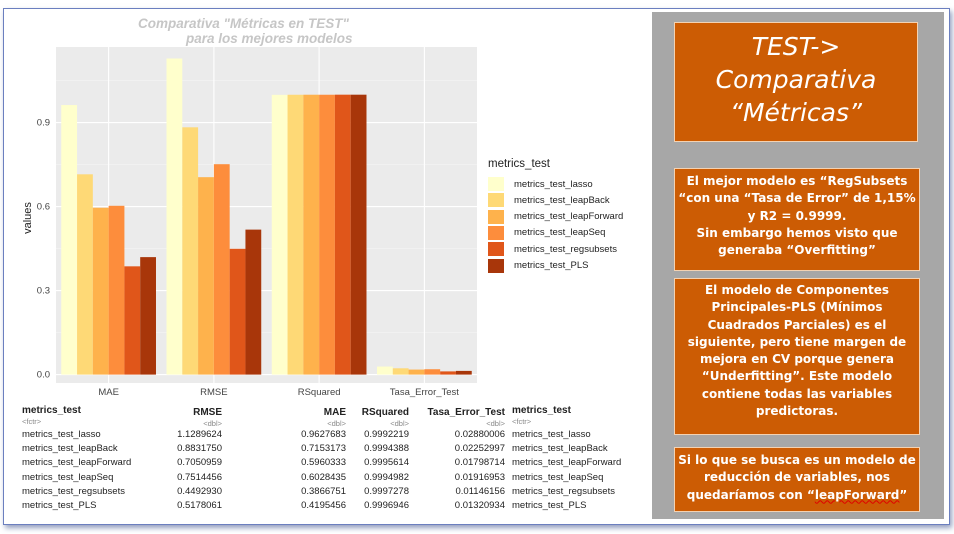 This screenshot has width=954, height=534. What do you see at coordinates (43, 207) in the screenshot?
I see `y-tick-label: 0.6` at bounding box center [43, 207].